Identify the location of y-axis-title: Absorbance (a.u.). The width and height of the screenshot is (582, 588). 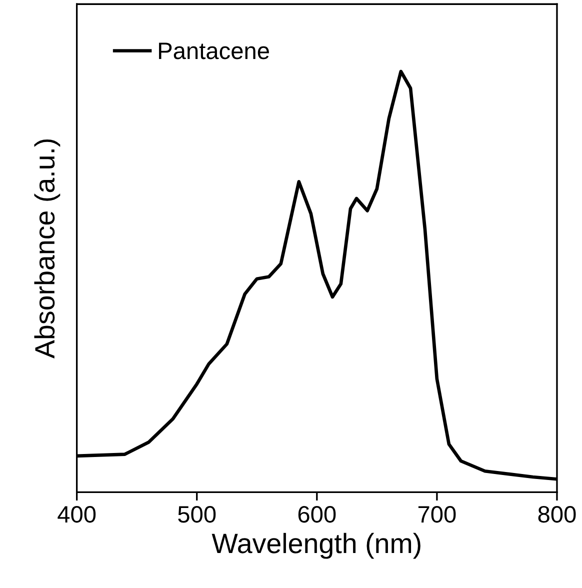
(47, 248).